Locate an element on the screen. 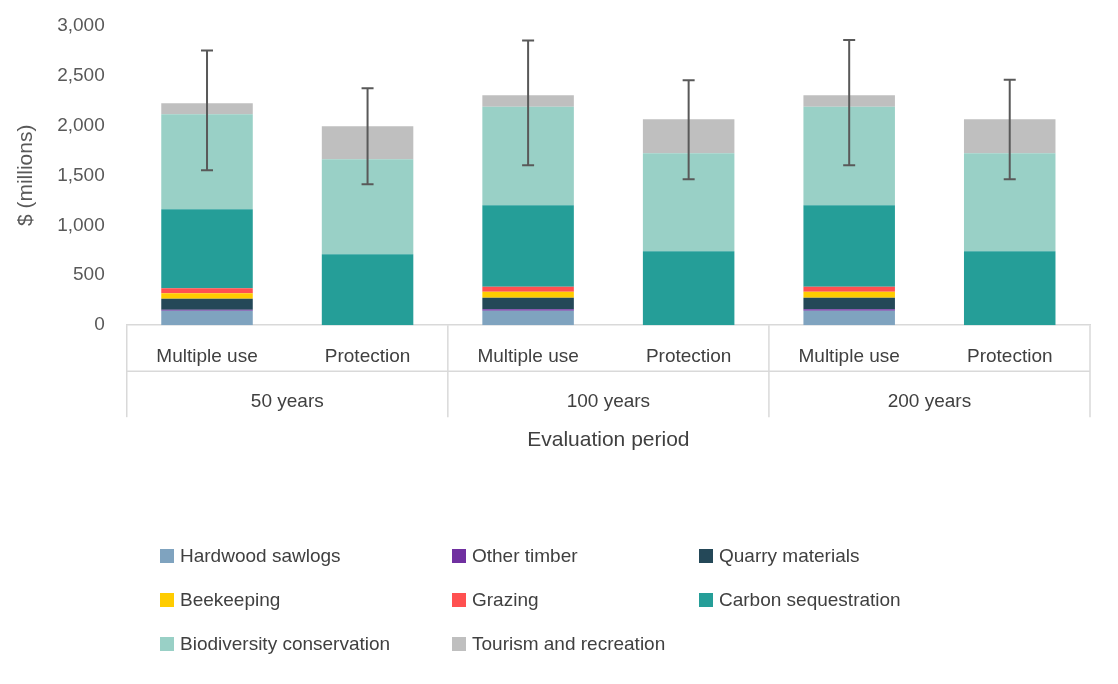 The image size is (1118, 684). x-axis-title: Evaluation period is located at coordinates (608, 438).